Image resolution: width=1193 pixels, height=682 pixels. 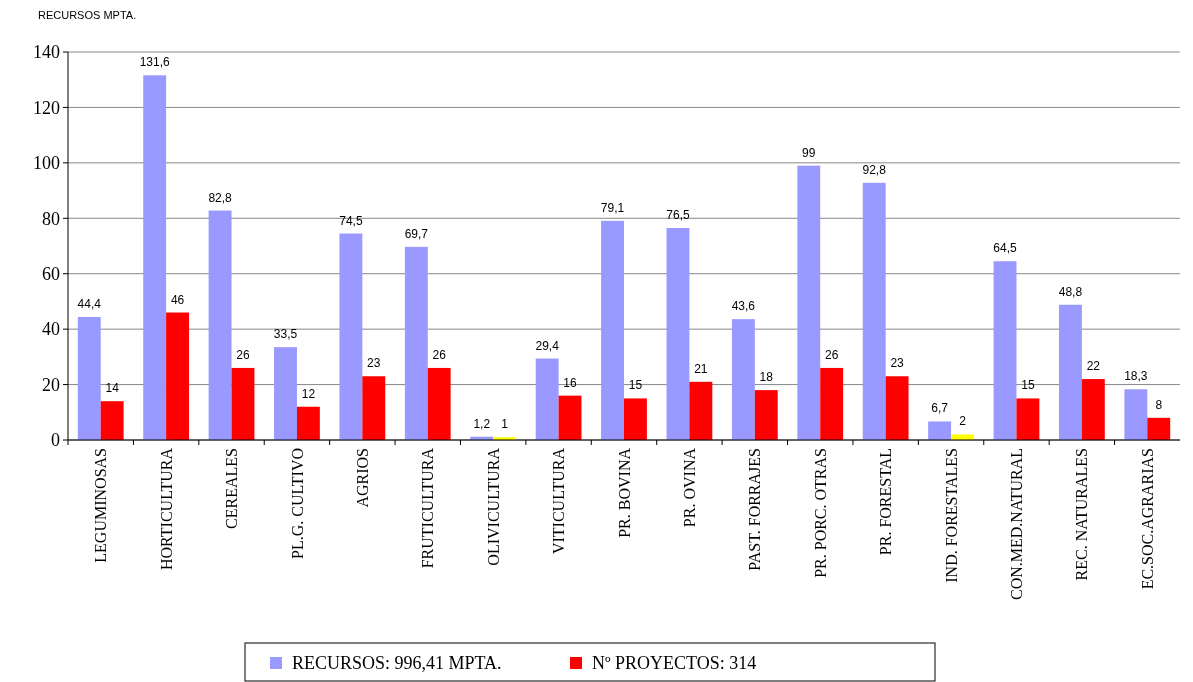 What do you see at coordinates (51, 218) in the screenshot?
I see `y-tick-label: 80` at bounding box center [51, 218].